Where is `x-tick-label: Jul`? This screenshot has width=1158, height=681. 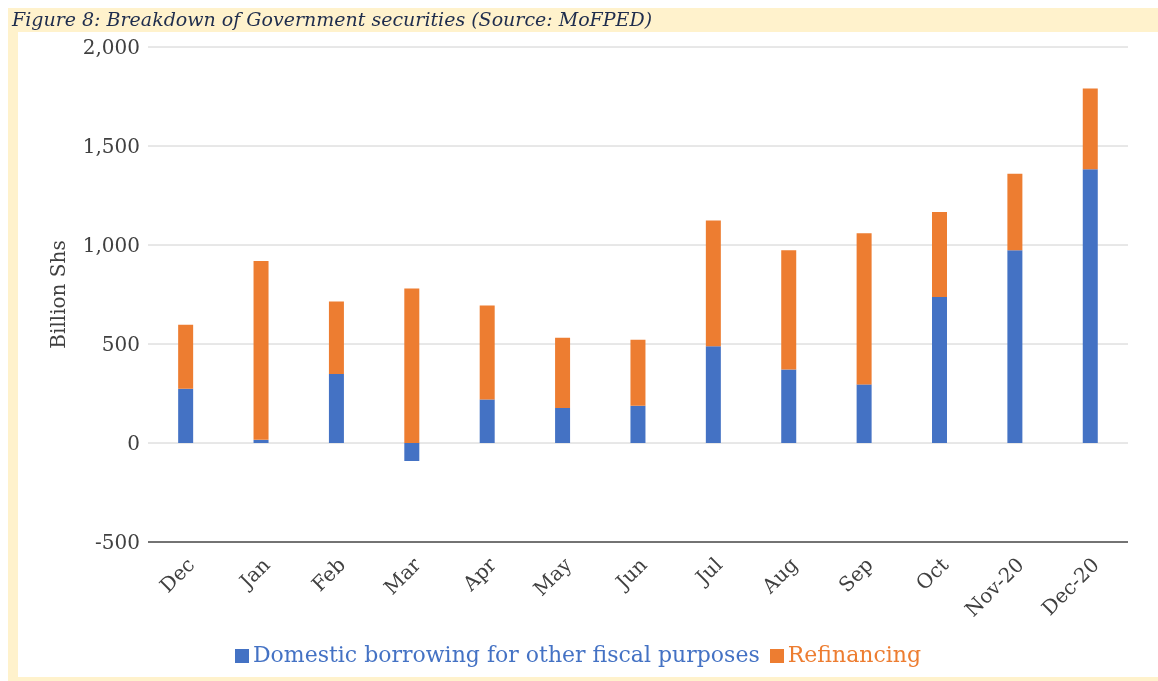 x-tick-label: Jul is located at coordinates (708, 571).